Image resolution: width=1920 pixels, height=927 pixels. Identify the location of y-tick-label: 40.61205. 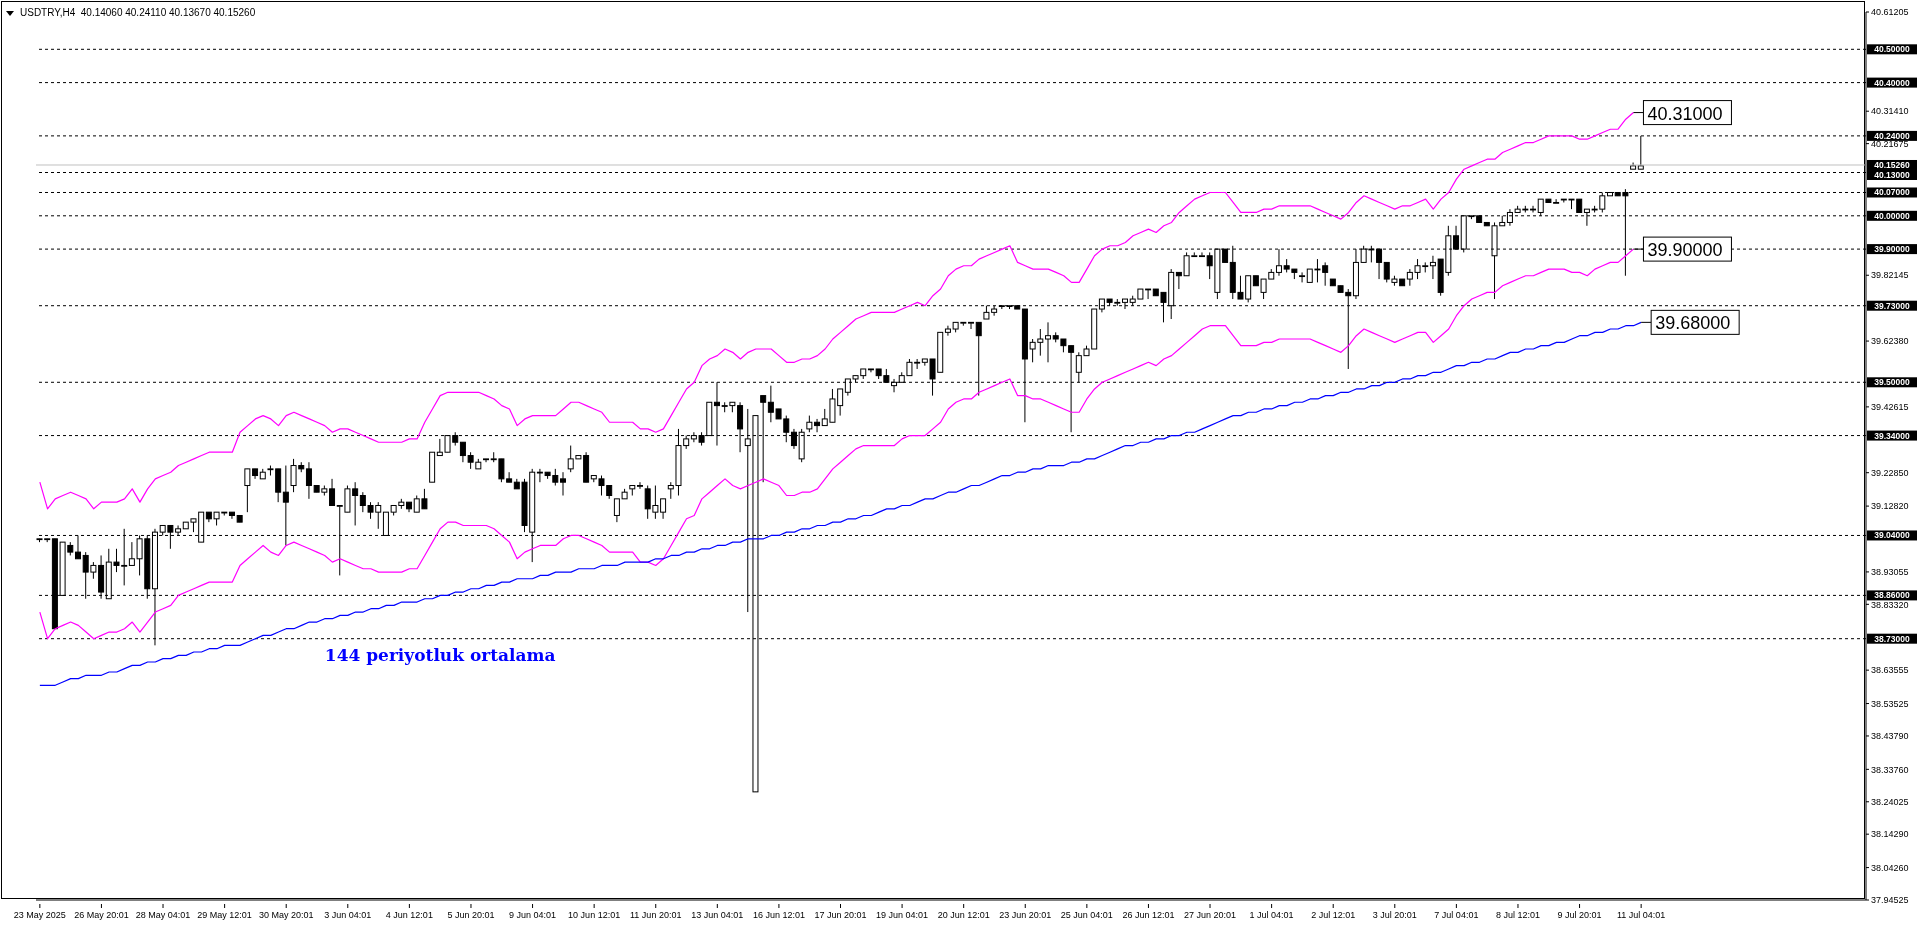
(1890, 12).